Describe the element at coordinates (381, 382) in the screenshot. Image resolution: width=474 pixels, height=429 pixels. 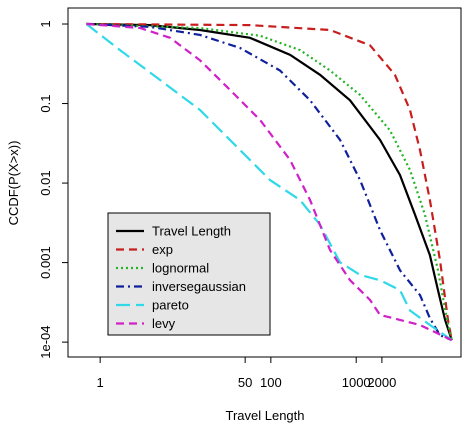
I see `x-tick-label: 2000` at that location.